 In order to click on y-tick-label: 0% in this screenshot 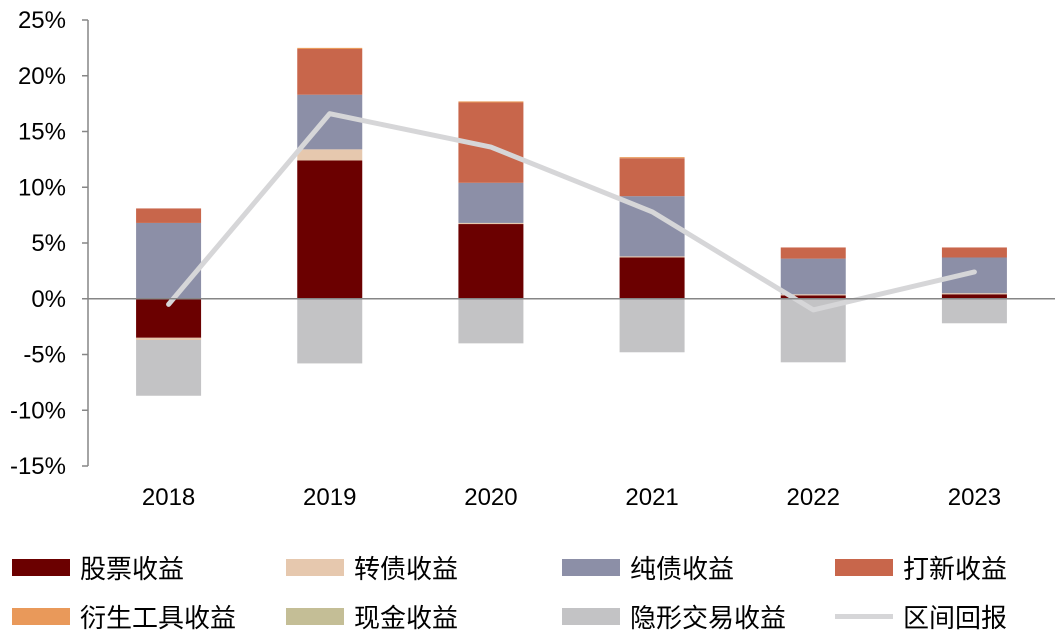, I will do `click(48, 299)`.